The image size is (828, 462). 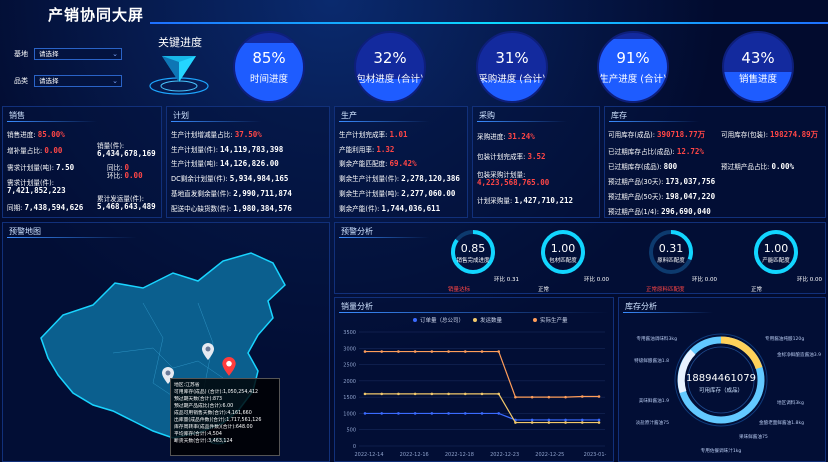 I want to click on x-tick-label: 2022-12-23, so click(x=504, y=455).